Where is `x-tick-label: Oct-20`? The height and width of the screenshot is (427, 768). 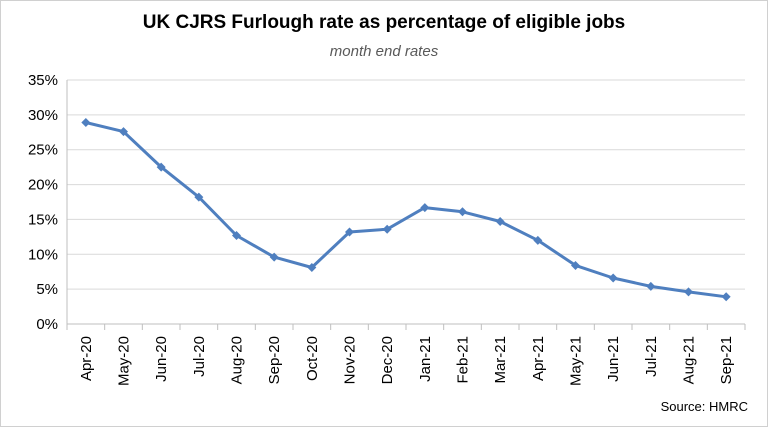
x-tick-label: Oct-20 is located at coordinates (312, 358).